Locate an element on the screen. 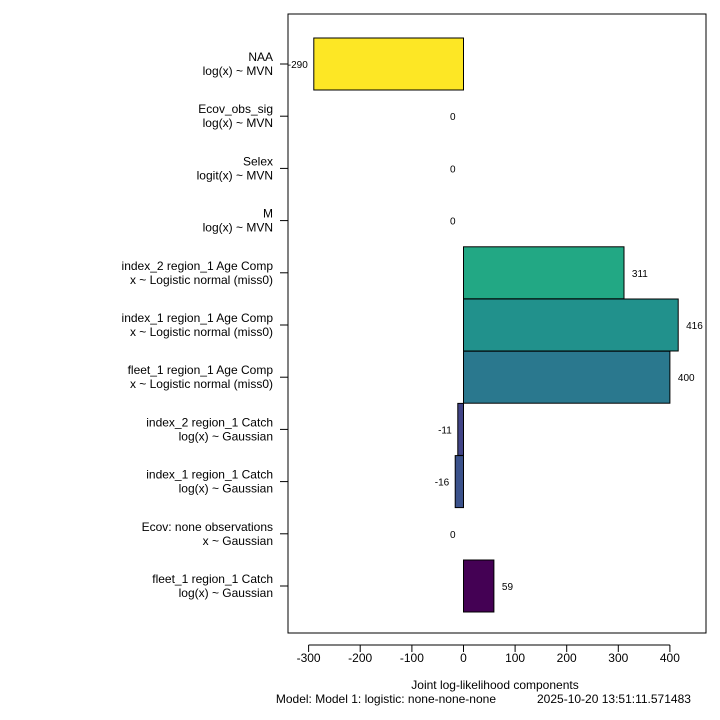  x-tick-label: 0 is located at coordinates (463, 658).